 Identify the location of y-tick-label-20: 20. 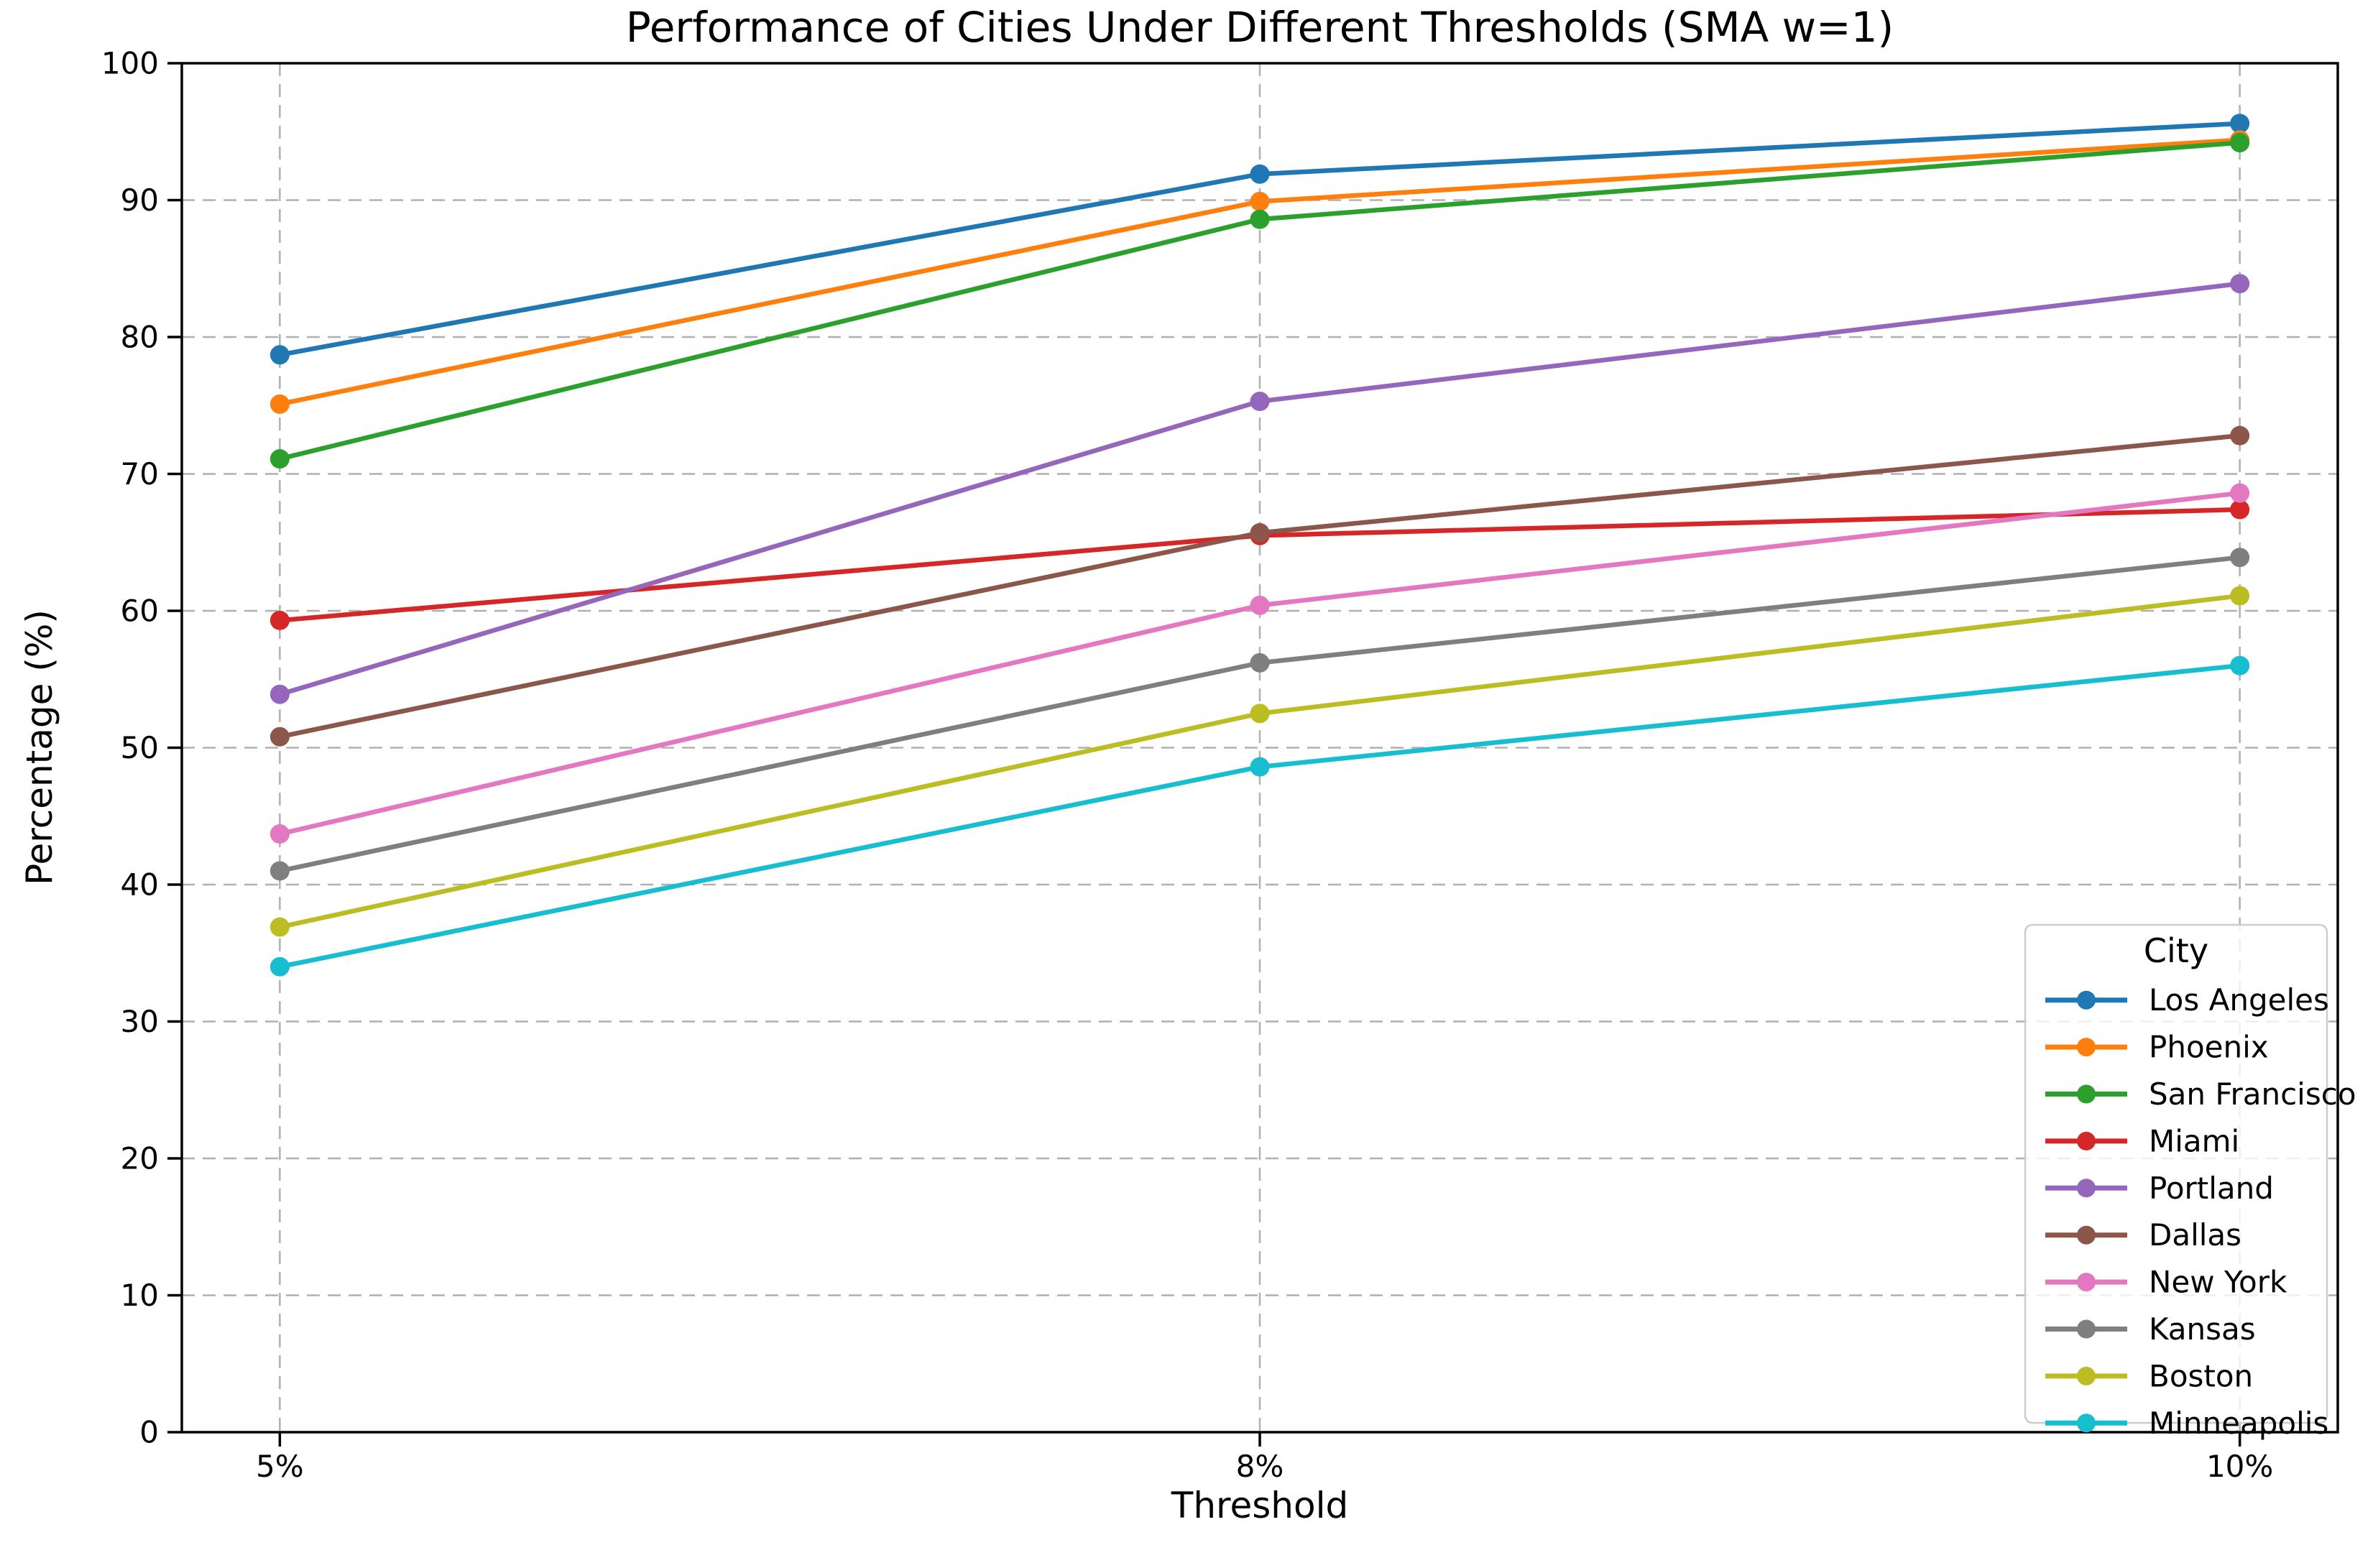
(140, 1158).